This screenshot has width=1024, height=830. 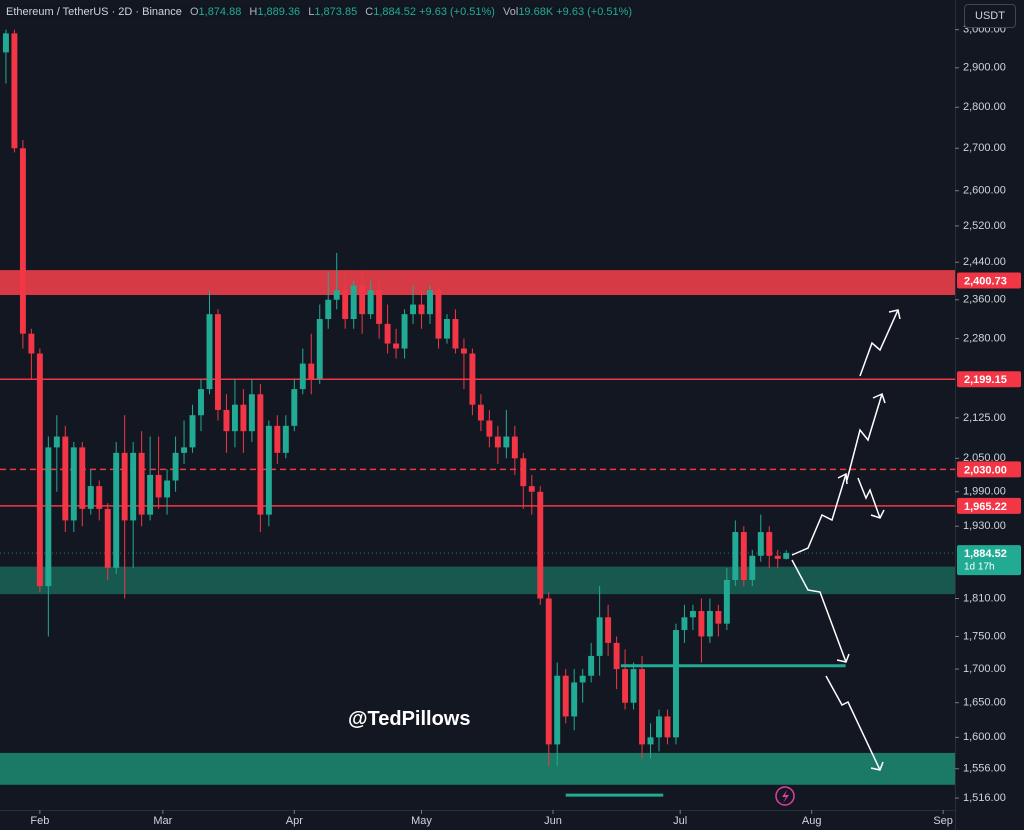 What do you see at coordinates (984, 148) in the screenshot?
I see `y-tick-label: 2,700.00` at bounding box center [984, 148].